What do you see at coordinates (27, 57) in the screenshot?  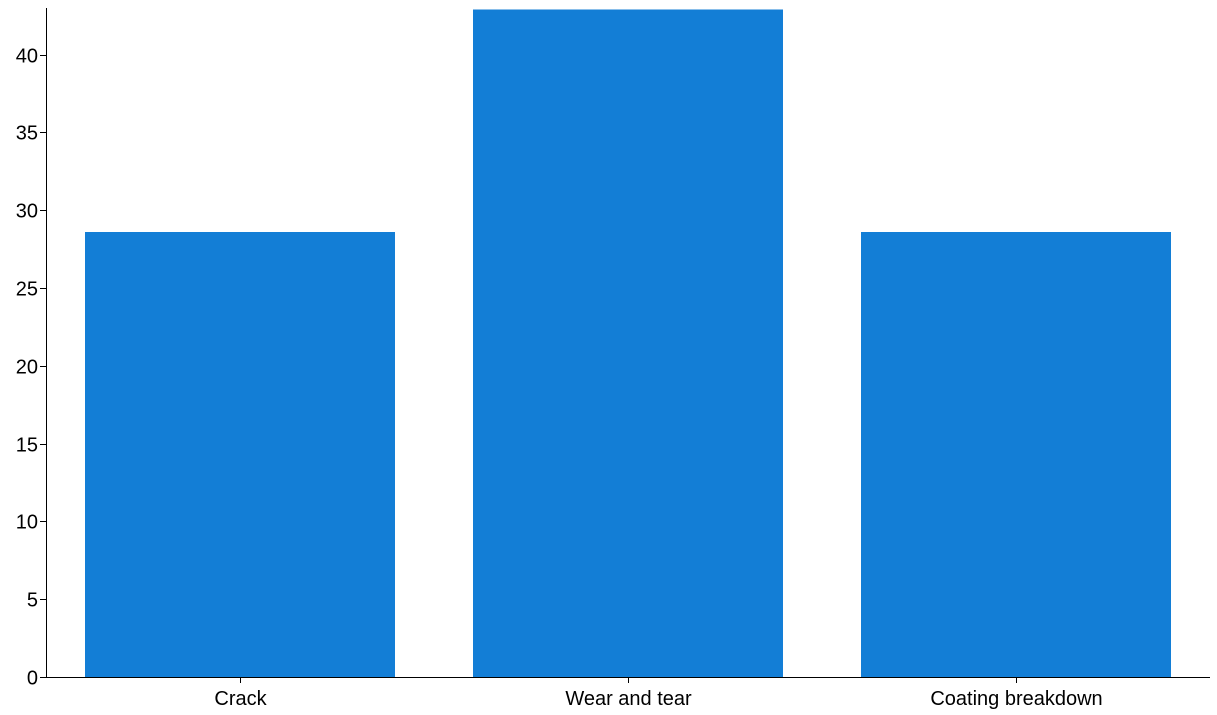 I see `y-tick-label: 40` at bounding box center [27, 57].